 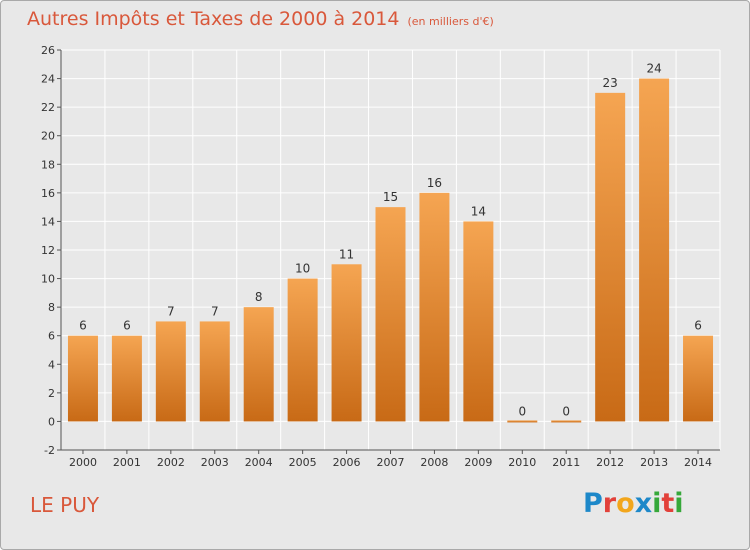 What do you see at coordinates (51, 364) in the screenshot?
I see `y-tick-label: 4` at bounding box center [51, 364].